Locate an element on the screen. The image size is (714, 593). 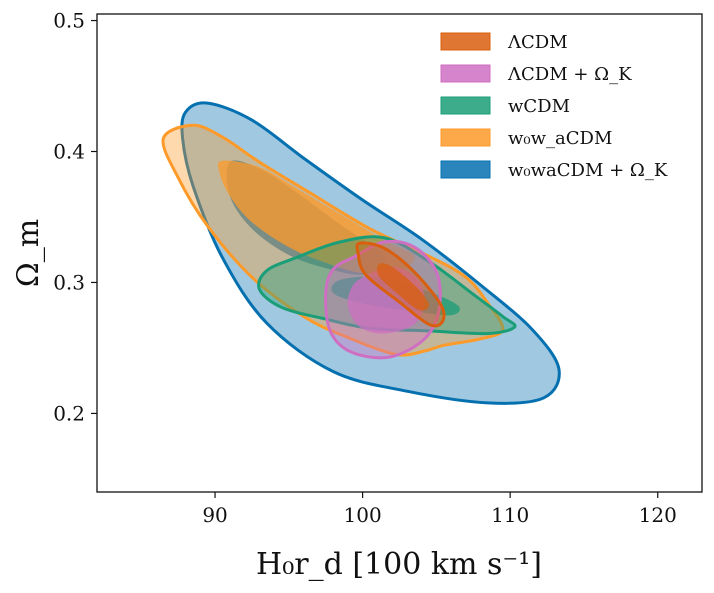
x-axis-label: H₀r_d [100 km s⁻¹] is located at coordinates (399, 564).